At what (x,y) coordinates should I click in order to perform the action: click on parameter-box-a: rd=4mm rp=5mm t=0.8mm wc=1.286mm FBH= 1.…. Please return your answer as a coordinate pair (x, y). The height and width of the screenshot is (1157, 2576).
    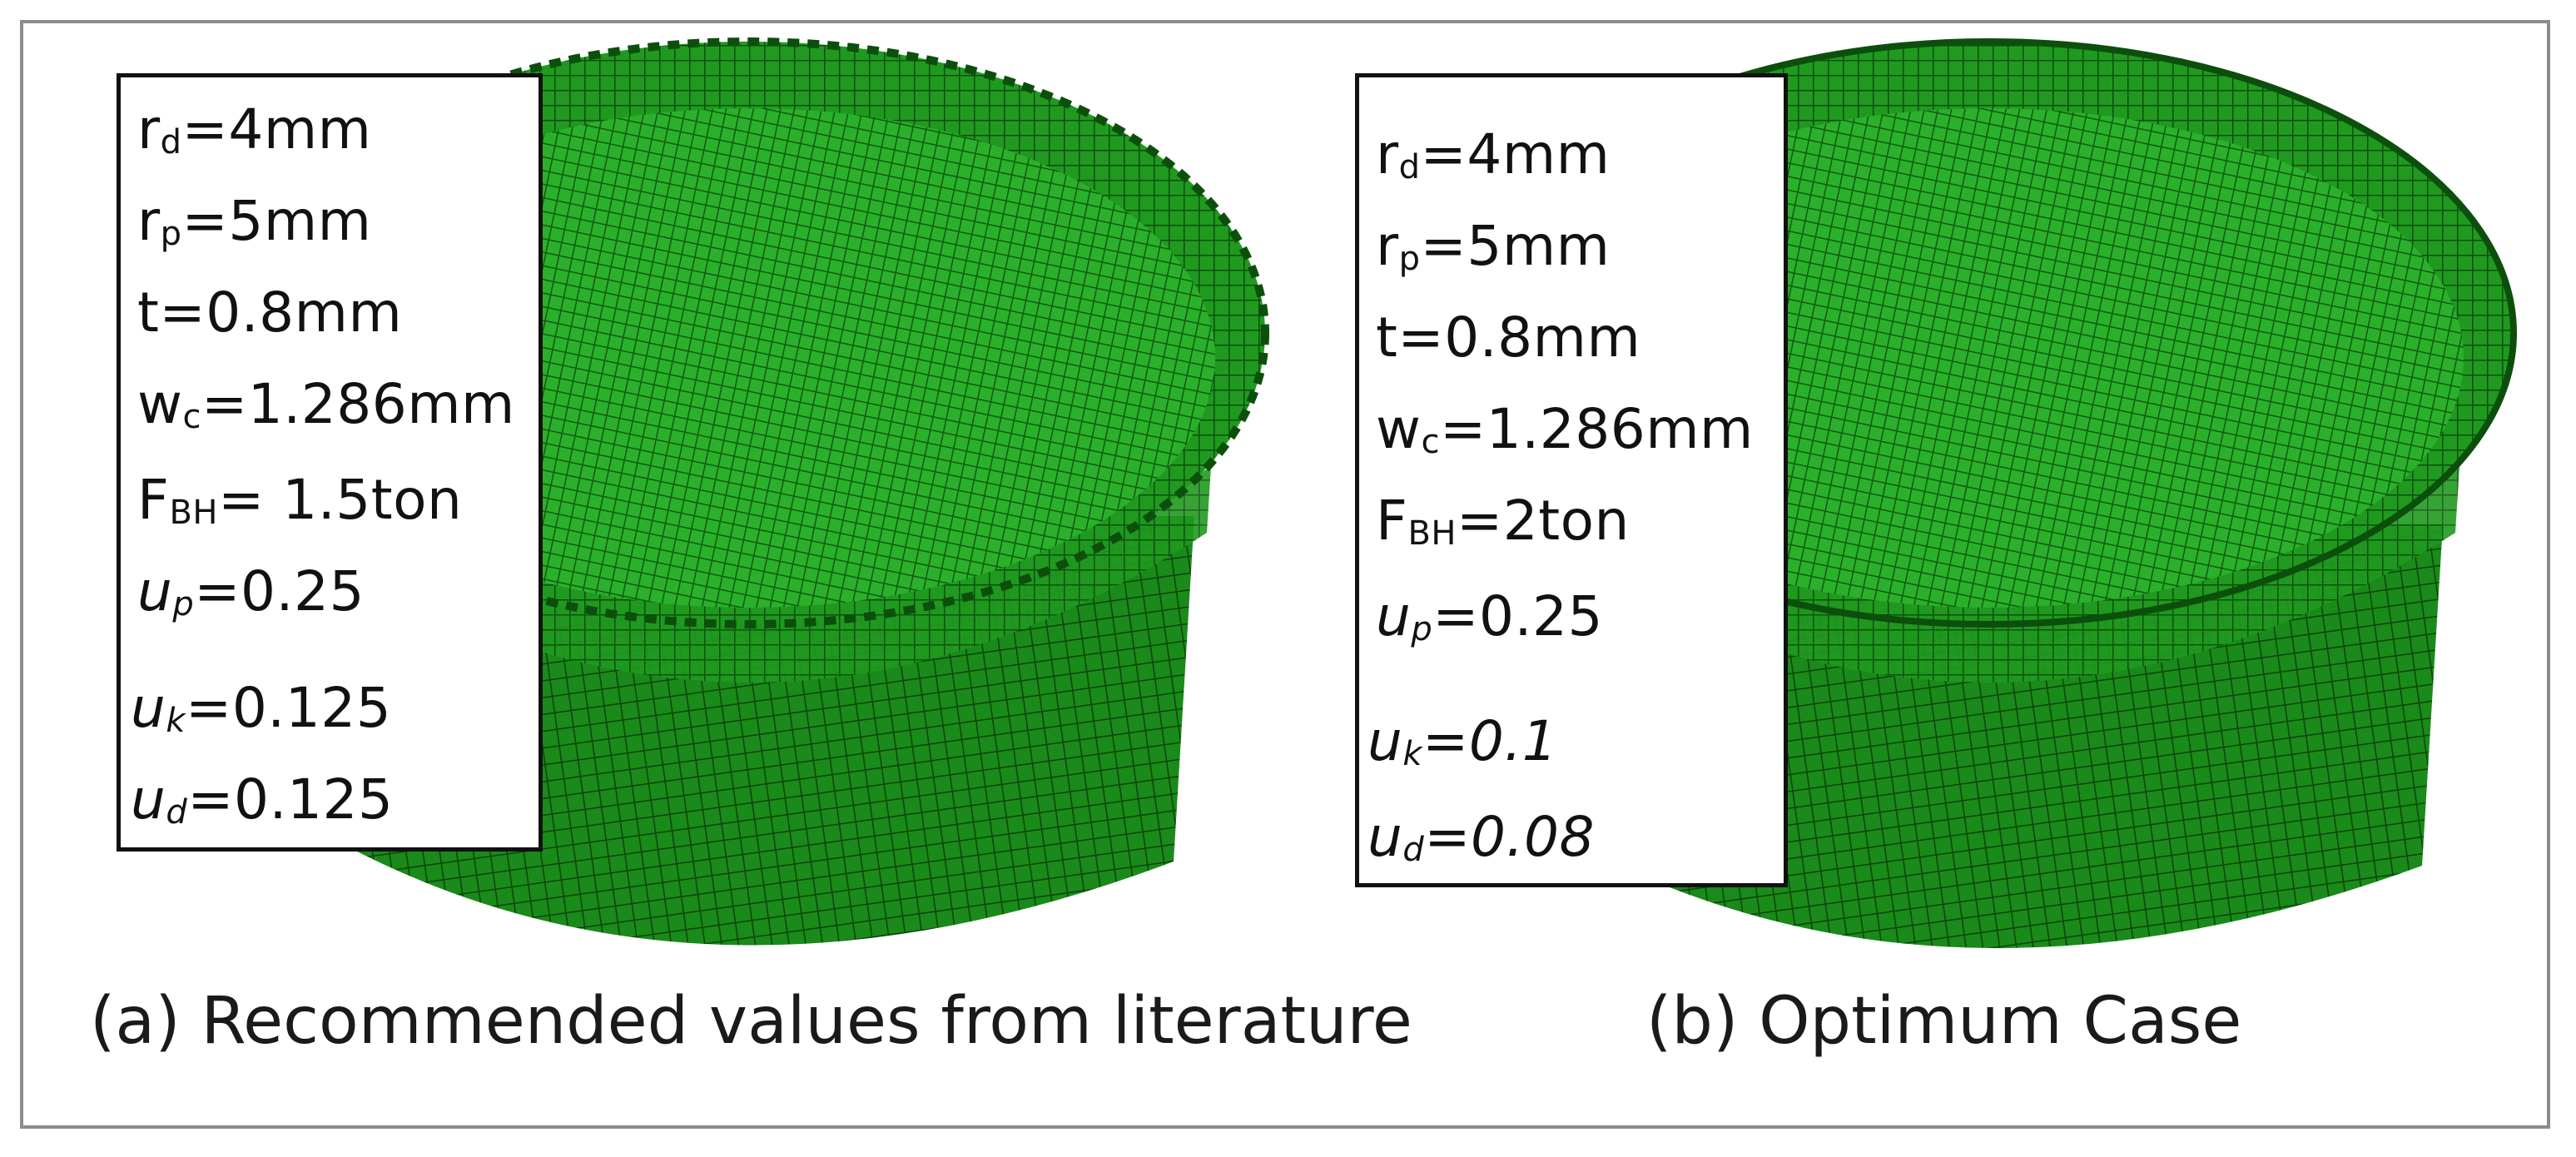
    Looking at the image, I should click on (330, 462).